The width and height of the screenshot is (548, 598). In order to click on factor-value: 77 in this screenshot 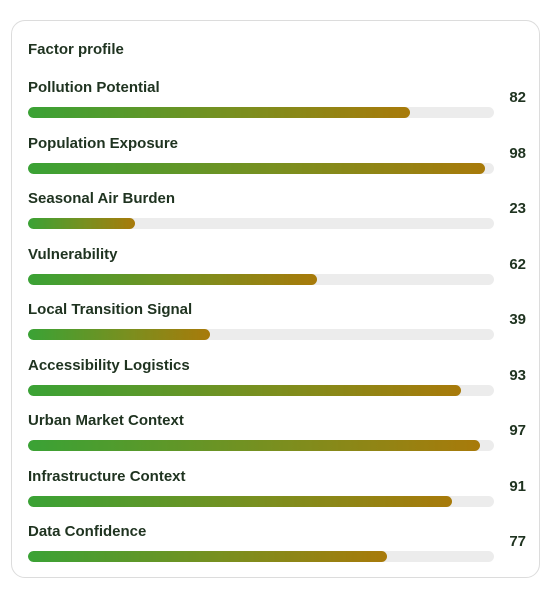, I will do `click(517, 541)`.